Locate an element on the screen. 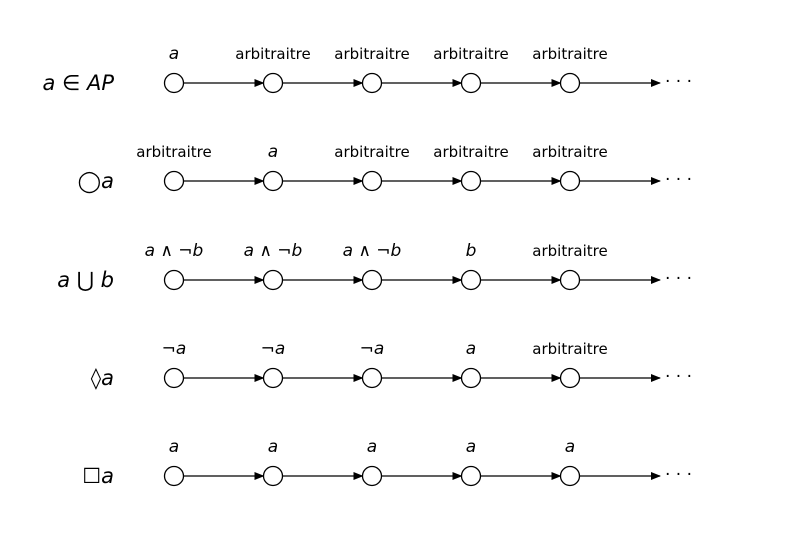 The width and height of the screenshot is (810, 553). formula-row: ◊a ¬a ¬a ¬a a arbitraitre · · · is located at coordinates (391, 364).